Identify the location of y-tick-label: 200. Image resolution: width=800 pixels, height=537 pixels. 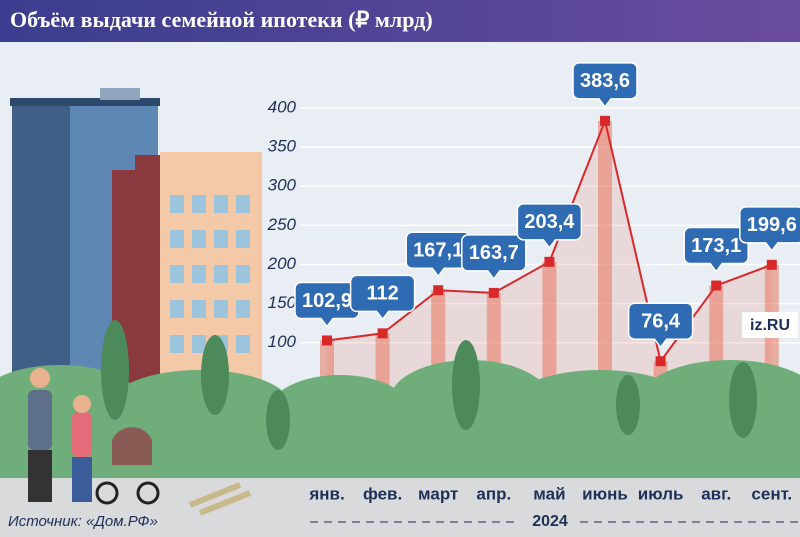
(282, 263).